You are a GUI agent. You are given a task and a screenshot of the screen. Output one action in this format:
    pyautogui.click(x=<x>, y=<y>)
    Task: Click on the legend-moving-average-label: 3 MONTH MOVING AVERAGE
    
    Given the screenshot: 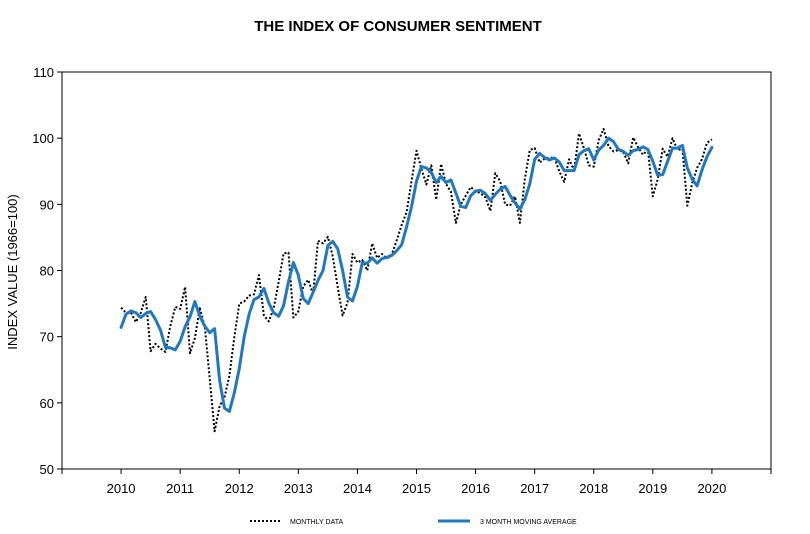 What is the action you would take?
    pyautogui.click(x=528, y=522)
    